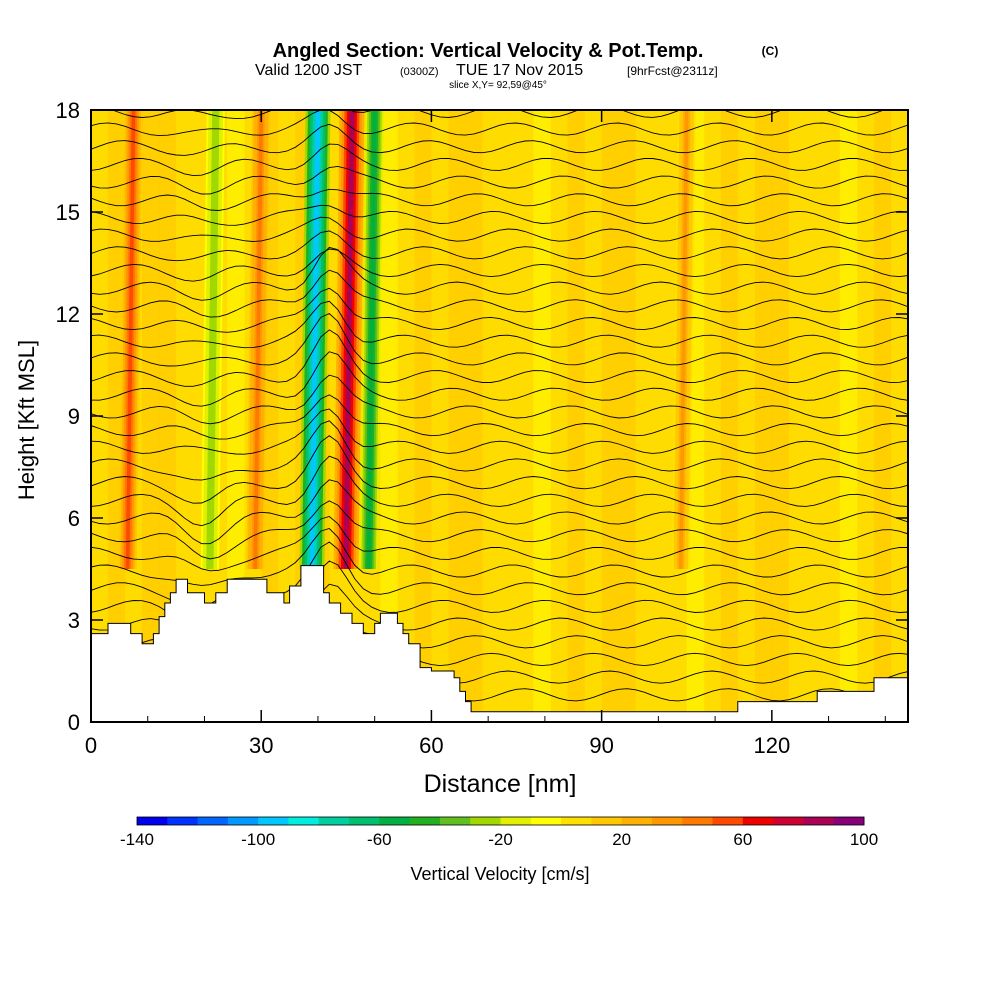 This screenshot has height=1000, width=1000. What do you see at coordinates (74, 518) in the screenshot?
I see `y-tick-label: 6` at bounding box center [74, 518].